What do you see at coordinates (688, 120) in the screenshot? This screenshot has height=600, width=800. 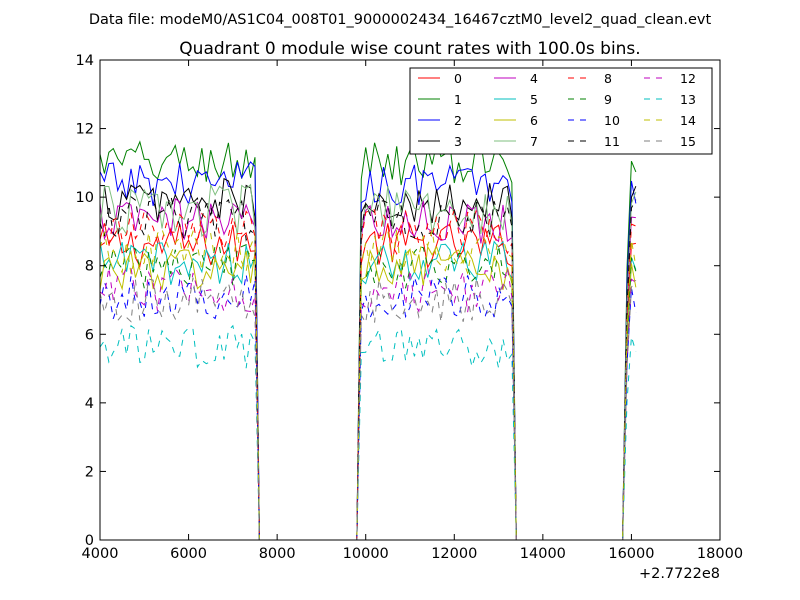 I see `legend-label-14: 14` at bounding box center [688, 120].